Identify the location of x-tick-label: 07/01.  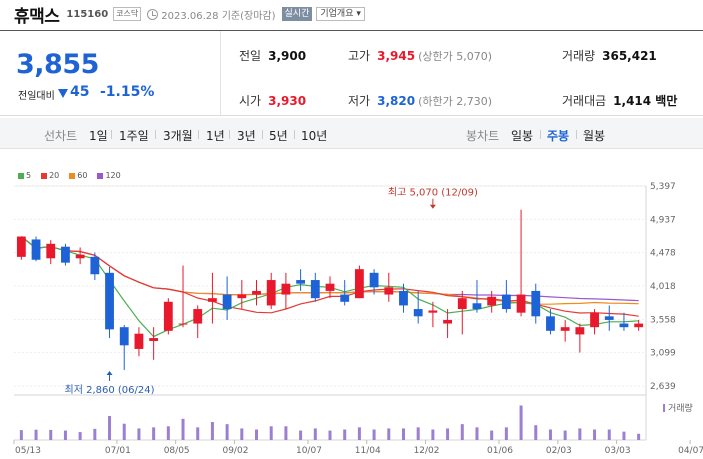
(118, 451).